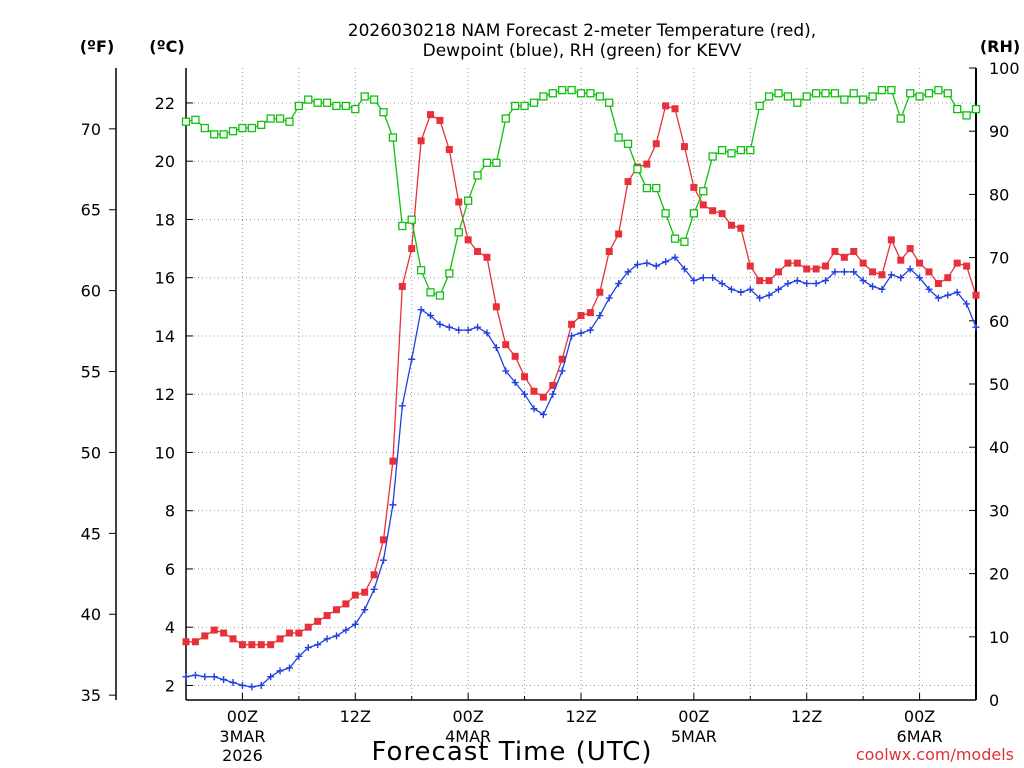 The image size is (1024, 768). What do you see at coordinates (999, 131) in the screenshot?
I see `rh-tick-label: 90` at bounding box center [999, 131].